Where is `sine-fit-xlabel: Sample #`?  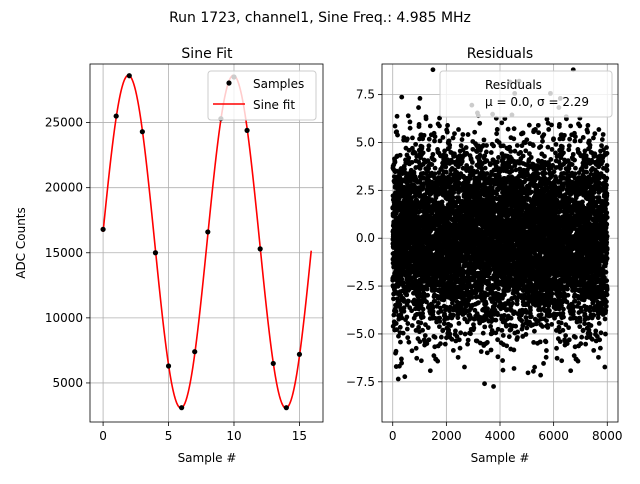 sine-fit-xlabel: Sample # is located at coordinates (207, 458).